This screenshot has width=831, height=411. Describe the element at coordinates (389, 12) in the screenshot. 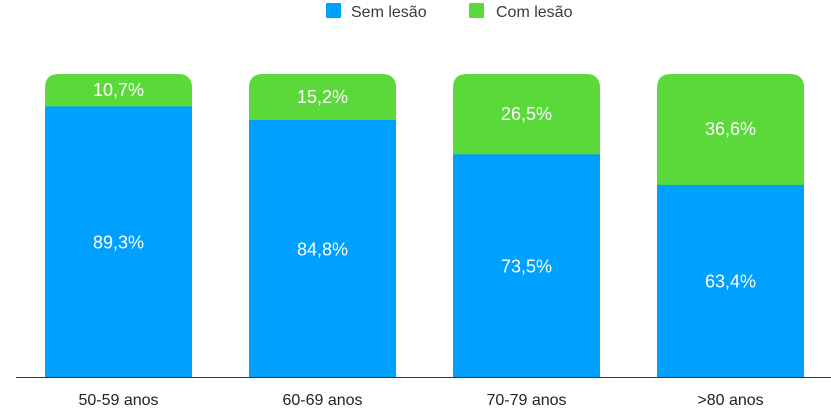

I see `legend-label-sem-lesao: Sem lesão` at that location.